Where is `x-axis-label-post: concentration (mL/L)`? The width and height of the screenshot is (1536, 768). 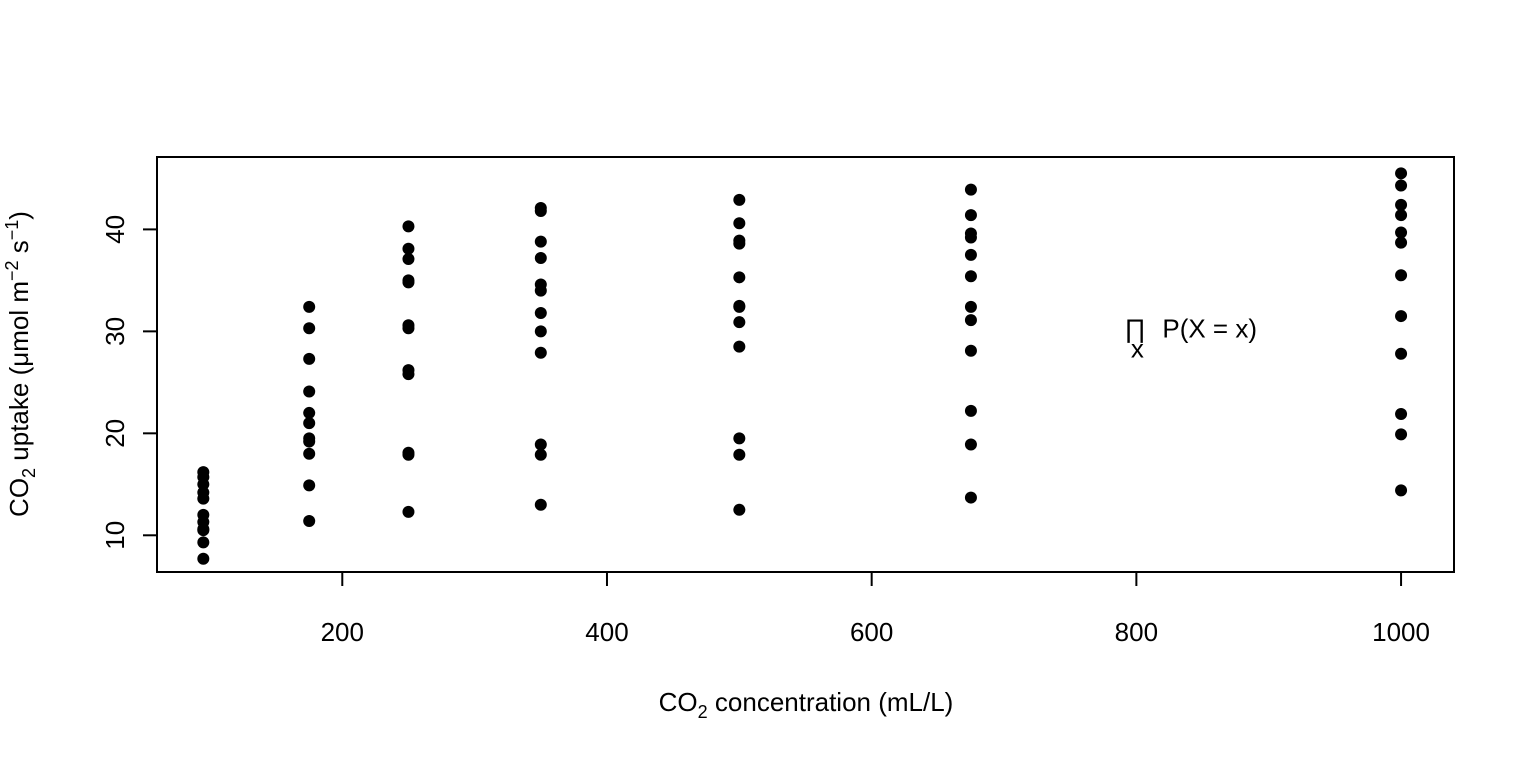 x-axis-label-post: concentration (mL/L) is located at coordinates (831, 702).